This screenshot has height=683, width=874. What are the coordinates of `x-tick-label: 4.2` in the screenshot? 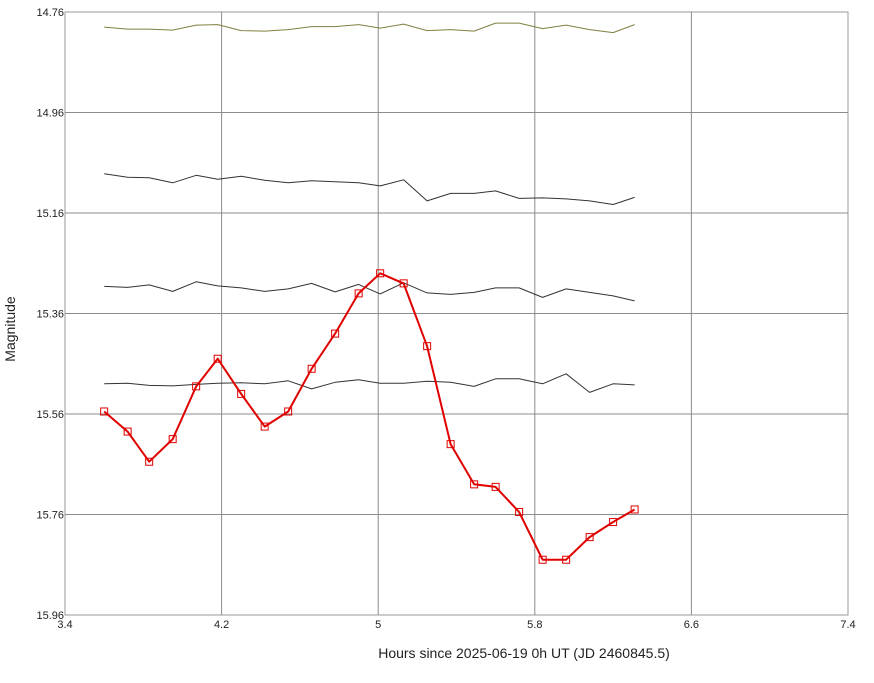 It's located at (221, 625).